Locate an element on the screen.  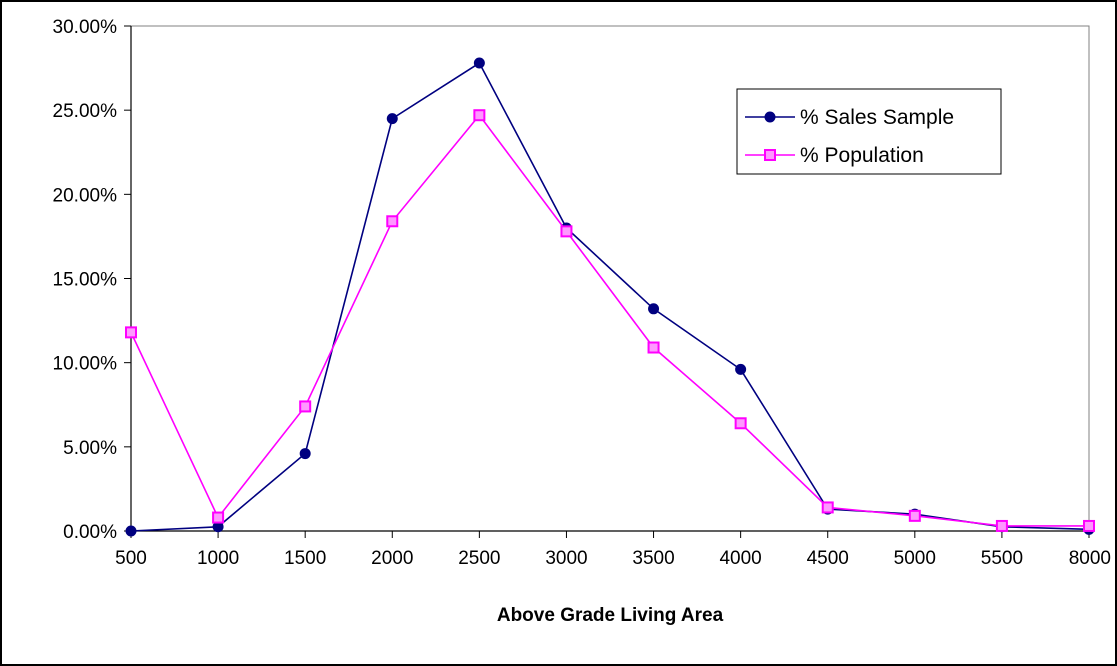
x-tick-label: 2500 is located at coordinates (479, 558).